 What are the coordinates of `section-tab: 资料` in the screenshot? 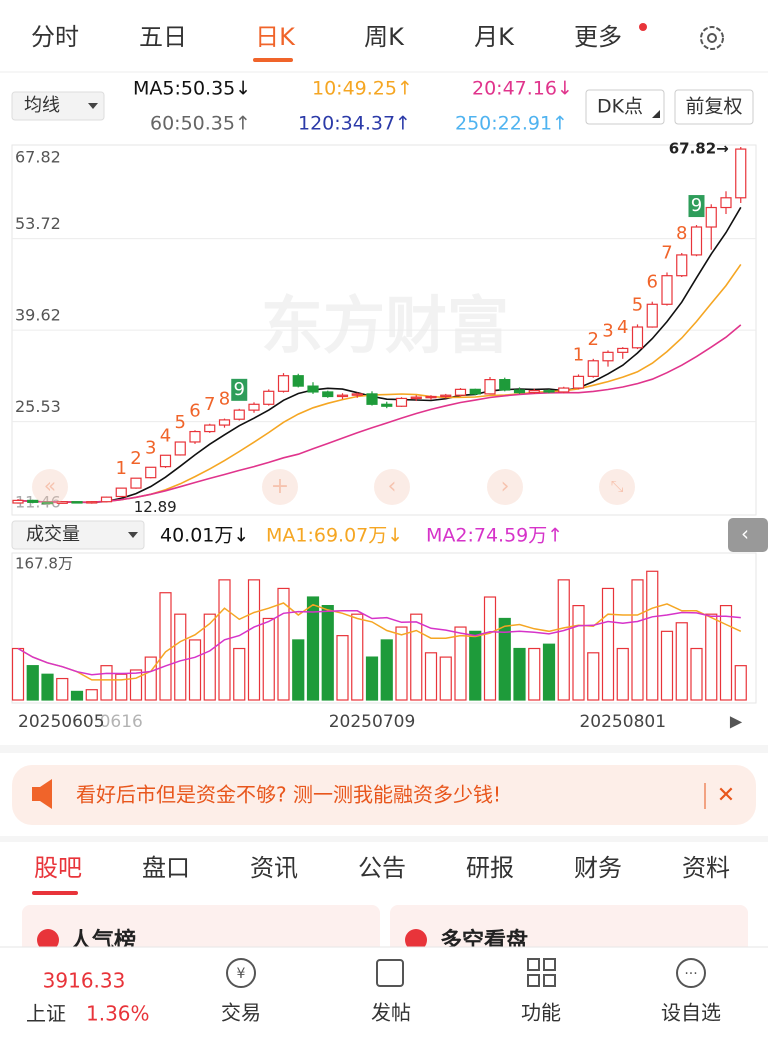 It's located at (706, 868).